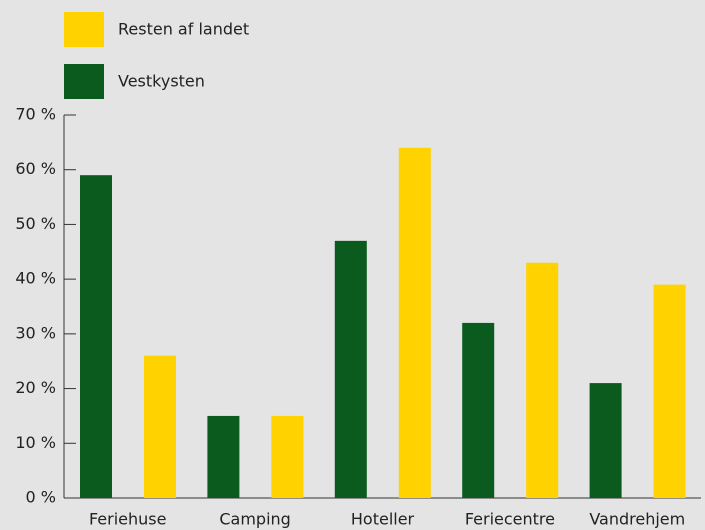  What do you see at coordinates (35, 332) in the screenshot?
I see `y-tick-label: 30 %` at bounding box center [35, 332].